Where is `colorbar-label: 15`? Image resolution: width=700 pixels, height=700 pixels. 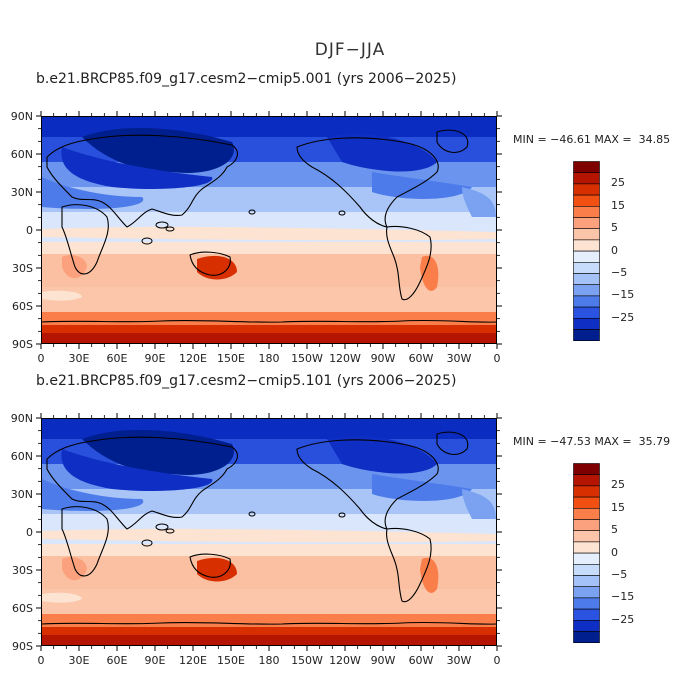
colorbar-label: 15 is located at coordinates (618, 205).